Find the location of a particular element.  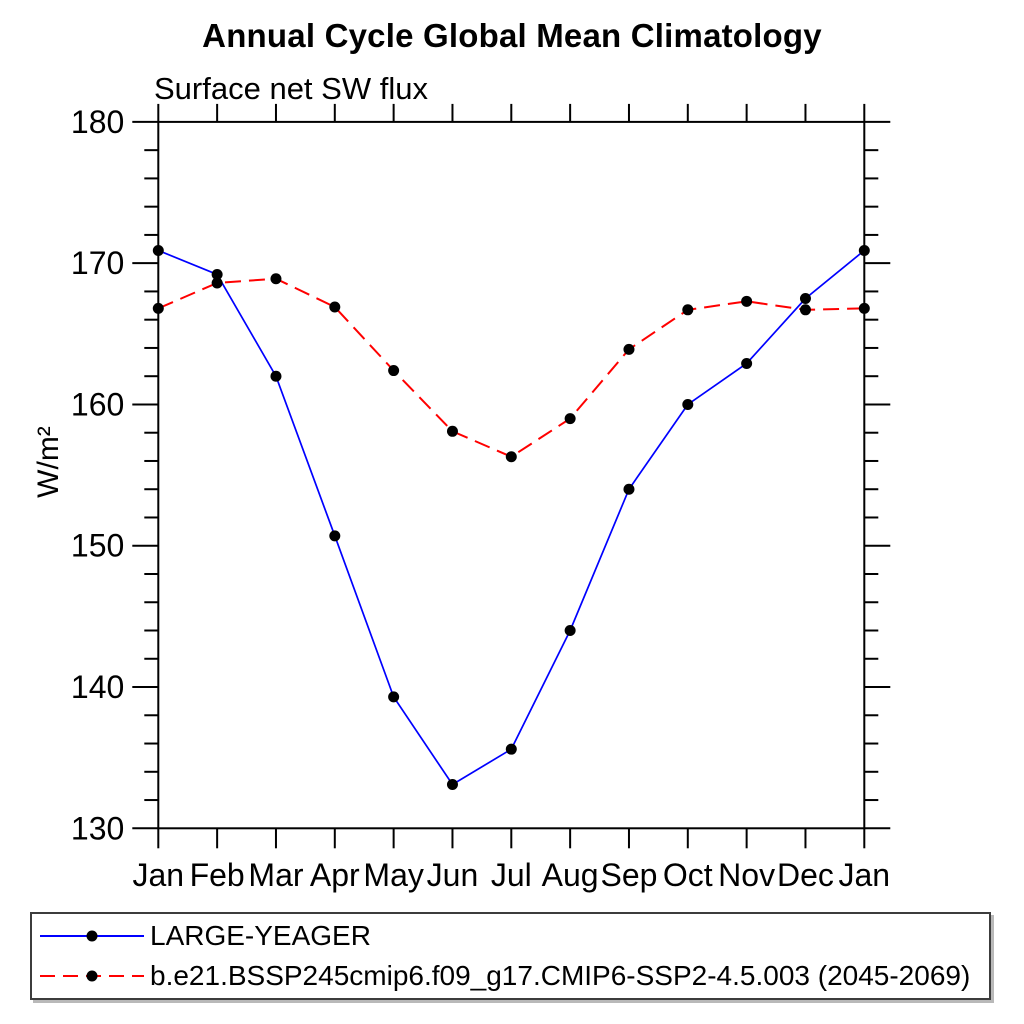

x-tick-label: Mar is located at coordinates (275, 875).